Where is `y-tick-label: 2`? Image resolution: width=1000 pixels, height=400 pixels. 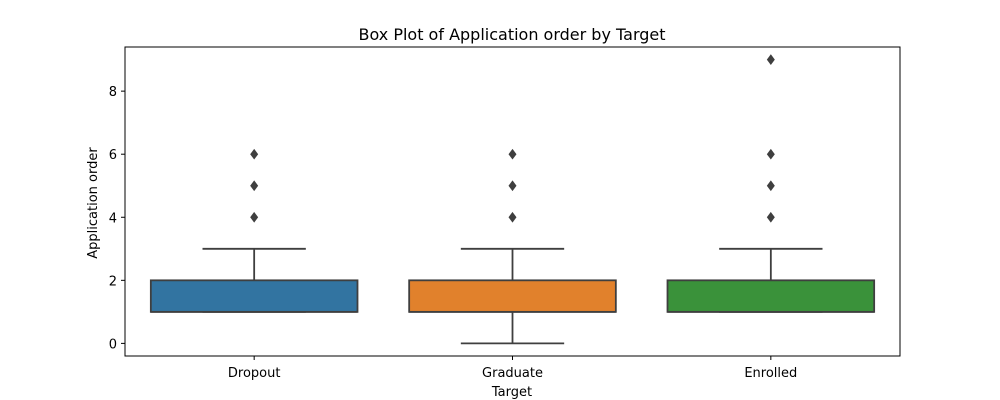 y-tick-label: 2 is located at coordinates (113, 281).